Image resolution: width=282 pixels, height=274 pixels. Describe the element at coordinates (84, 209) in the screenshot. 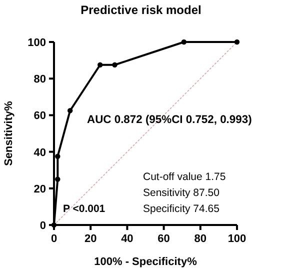

I see `annotation: P <0.001` at that location.